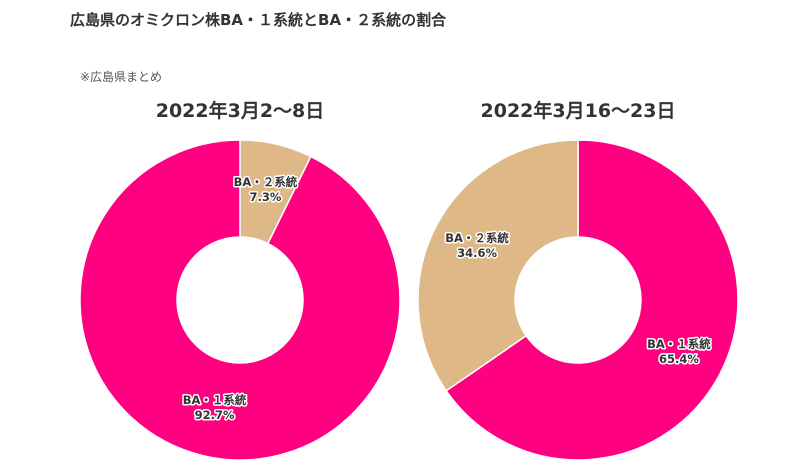 The height and width of the screenshot is (474, 810). Describe the element at coordinates (121, 77) in the screenshot. I see `source-note: ※広島県まとめ` at that location.